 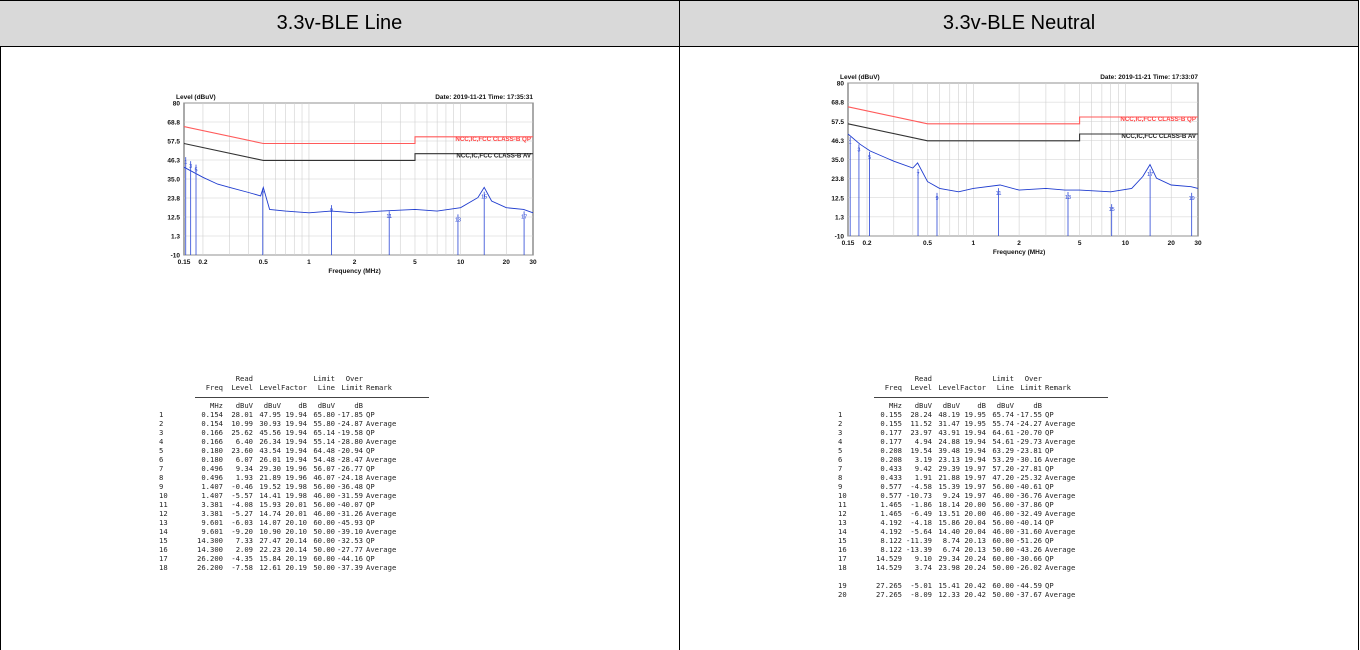 I want to click on table-cell: 17, so click(x=842, y=558).